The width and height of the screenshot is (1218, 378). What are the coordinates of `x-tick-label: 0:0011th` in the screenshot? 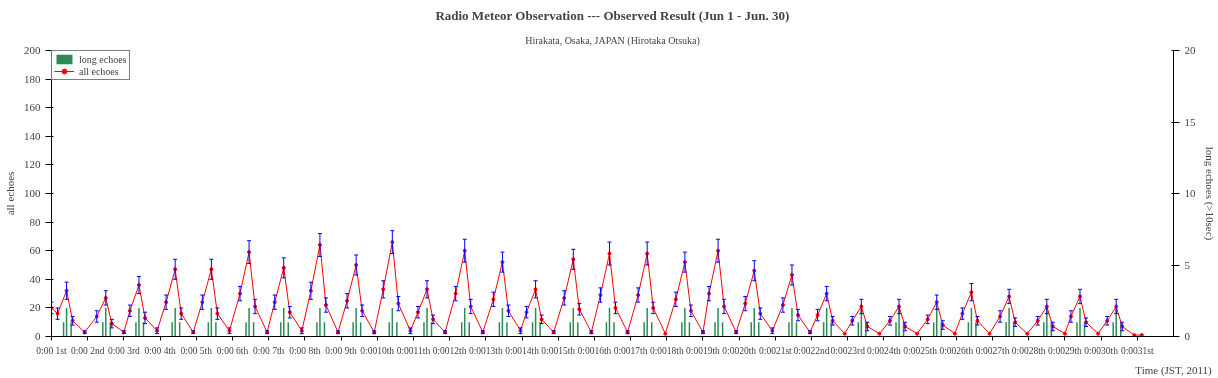 It's located at (413, 350).